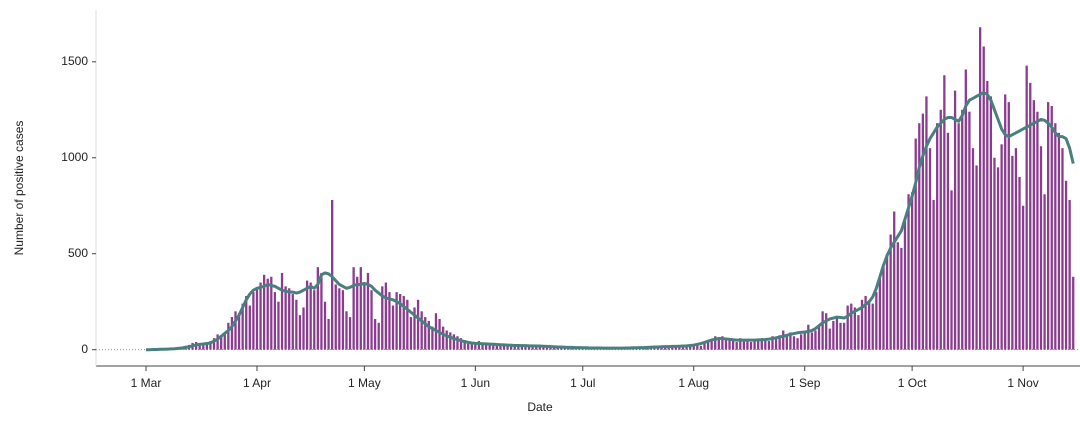 The height and width of the screenshot is (421, 1080). Describe the element at coordinates (582, 383) in the screenshot. I see `x-tick-label: 1 Jul` at that location.